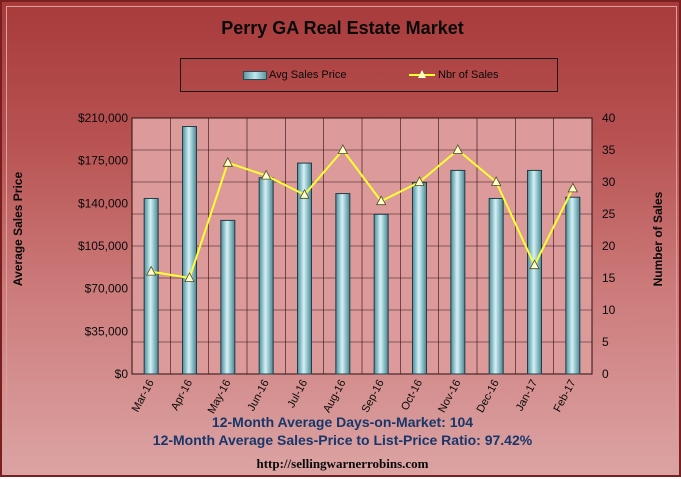  I want to click on y-tick-label-right: 35, so click(609, 150).